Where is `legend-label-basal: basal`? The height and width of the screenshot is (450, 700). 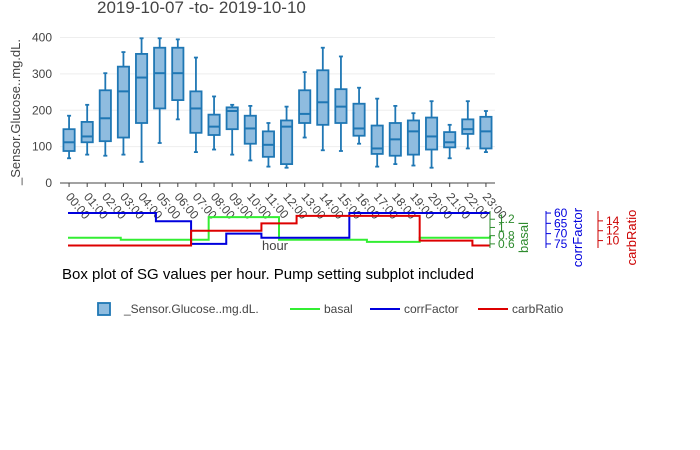 legend-label-basal: basal is located at coordinates (338, 309).